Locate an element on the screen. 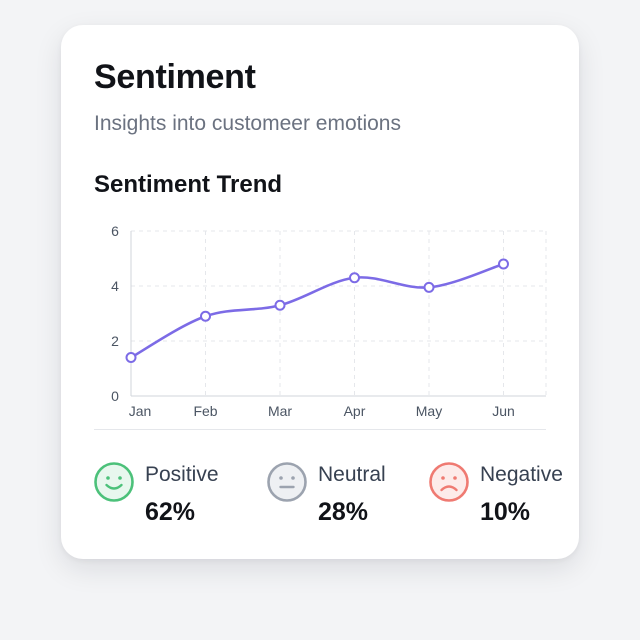 This screenshot has height=640, width=640. negative-value: 10% is located at coordinates (505, 512).